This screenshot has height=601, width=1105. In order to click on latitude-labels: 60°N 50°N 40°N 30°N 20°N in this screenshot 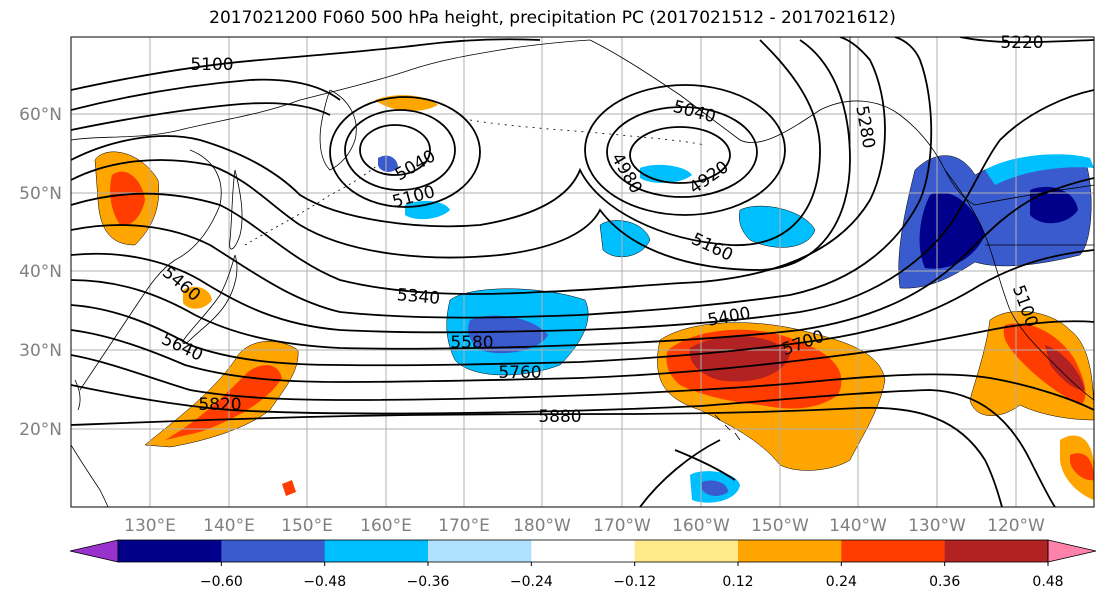, I will do `click(40, 272)`.